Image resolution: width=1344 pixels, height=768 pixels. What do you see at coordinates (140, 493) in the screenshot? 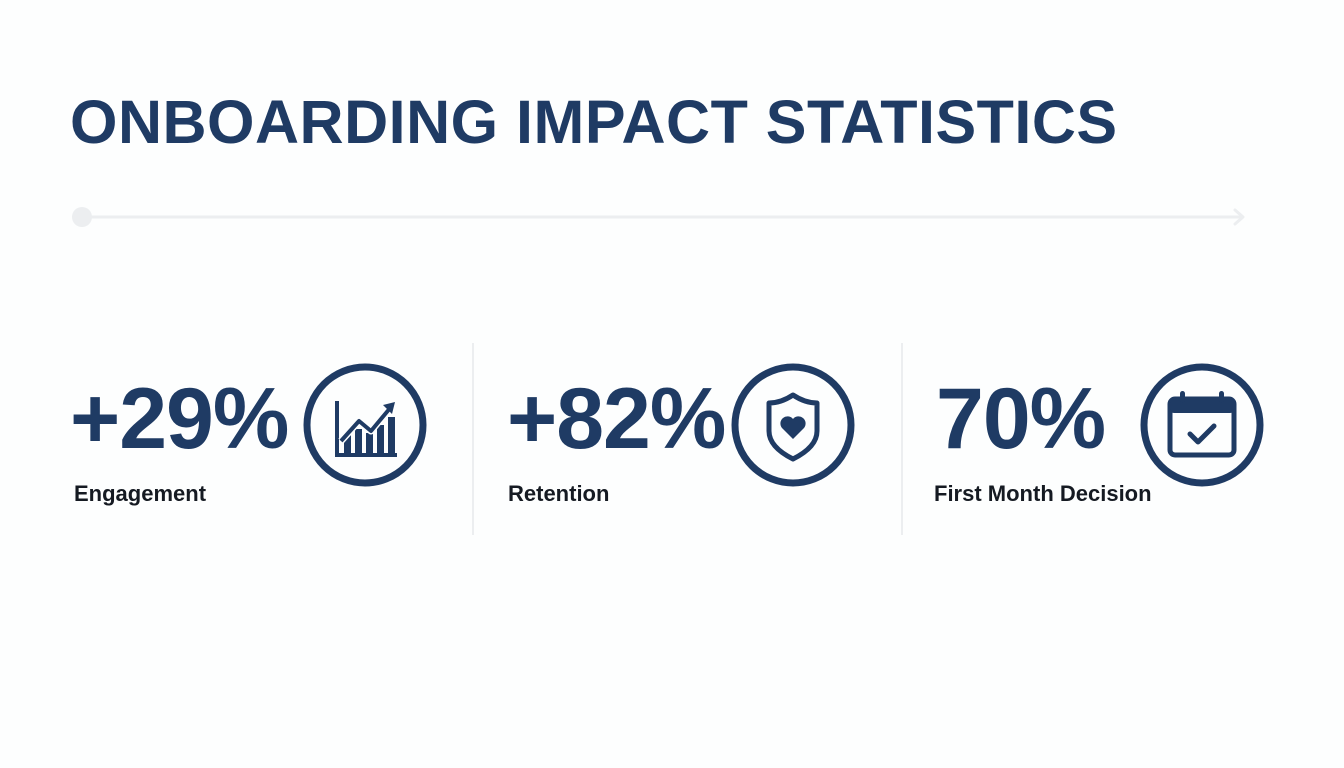
I see `stat-label: Engagement` at bounding box center [140, 493].